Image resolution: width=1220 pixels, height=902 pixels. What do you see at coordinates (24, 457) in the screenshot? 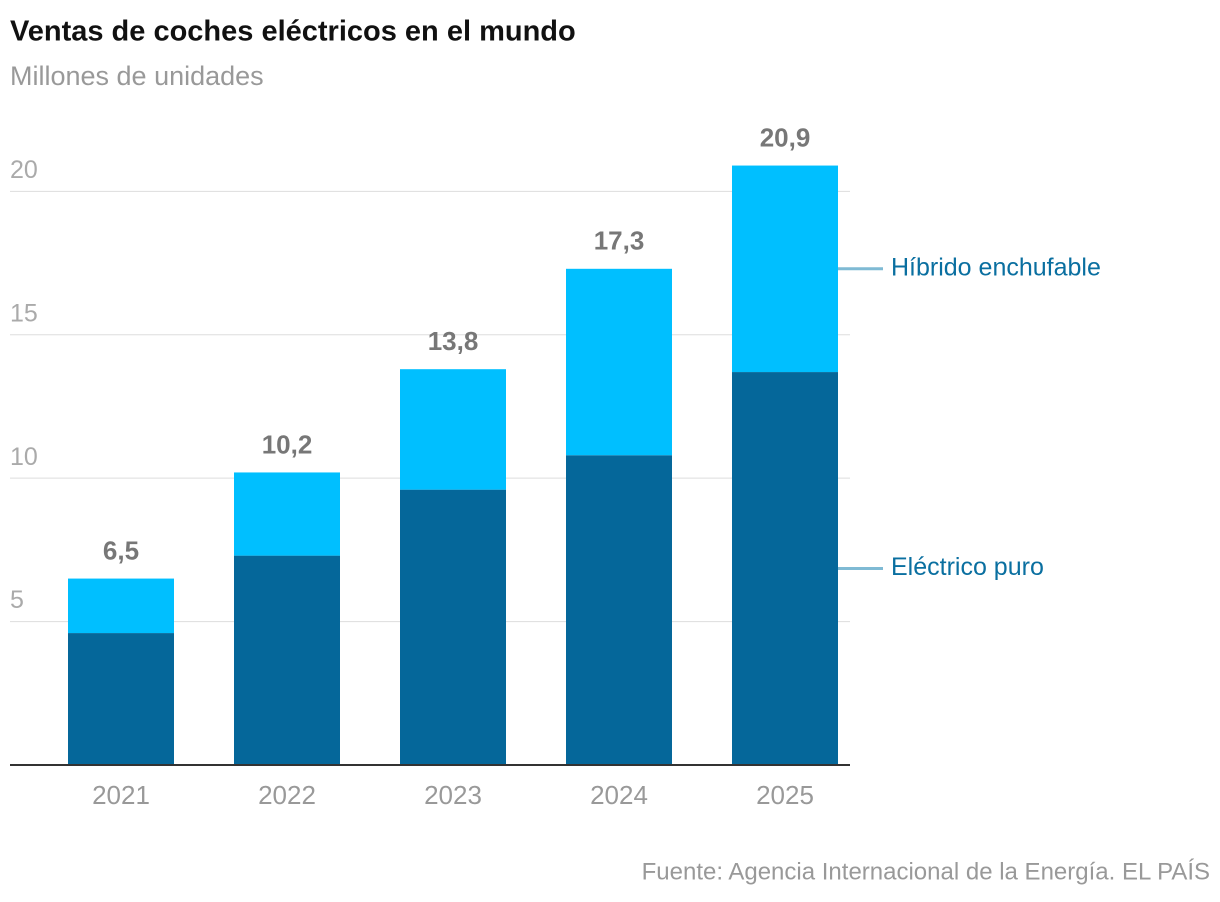
I see `y-tick-label: 10` at bounding box center [24, 457].